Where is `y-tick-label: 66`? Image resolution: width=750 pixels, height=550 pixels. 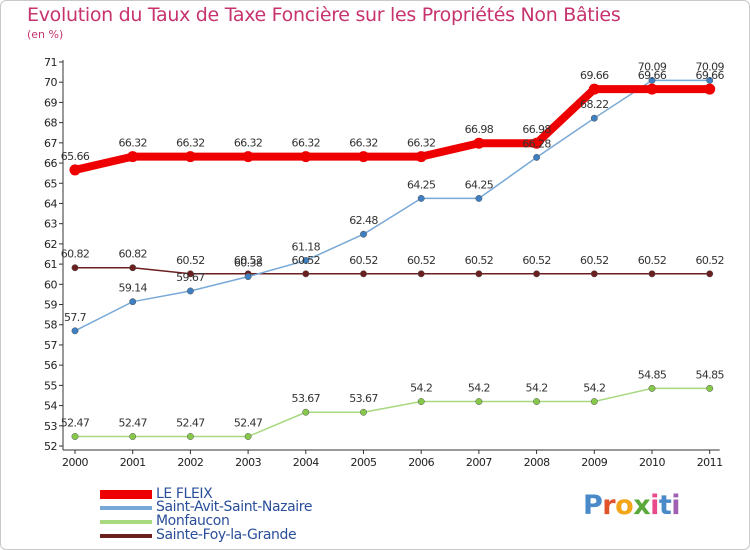 y-tick-label: 66 is located at coordinates (50, 163).